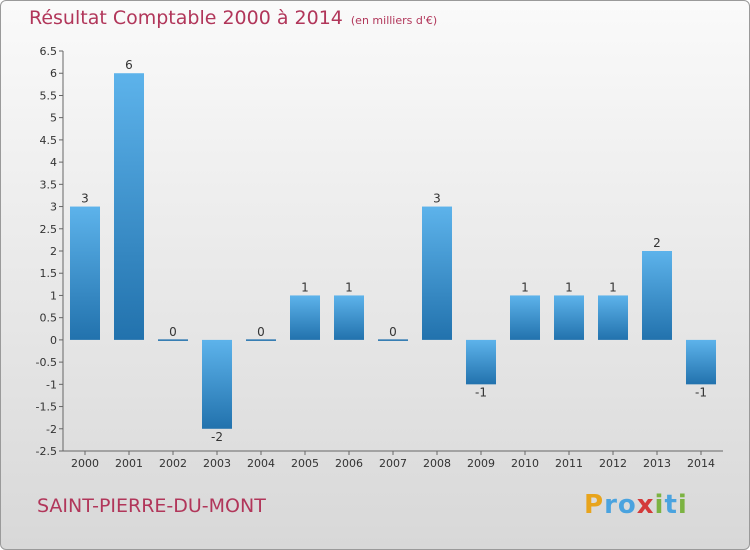 The image size is (750, 550). I want to click on proxiti-logo: Proxiti, so click(636, 505).